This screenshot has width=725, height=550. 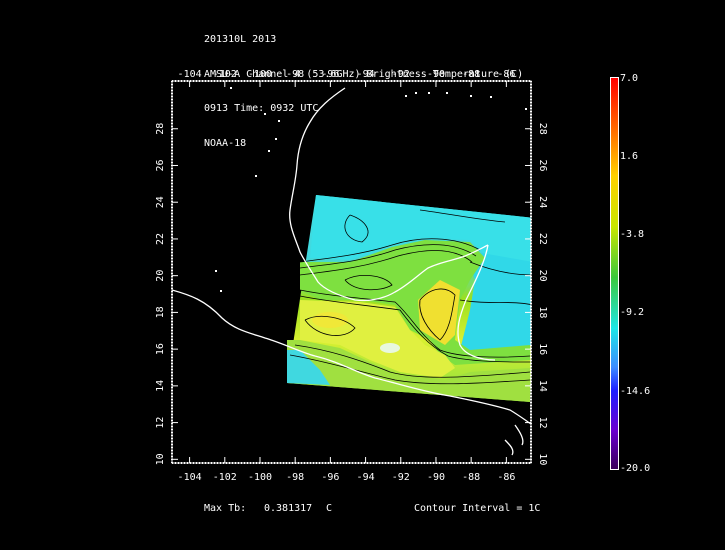 What do you see at coordinates (506, 477) in the screenshot?
I see `lon-tick-label-bottom: -86` at bounding box center [506, 477].